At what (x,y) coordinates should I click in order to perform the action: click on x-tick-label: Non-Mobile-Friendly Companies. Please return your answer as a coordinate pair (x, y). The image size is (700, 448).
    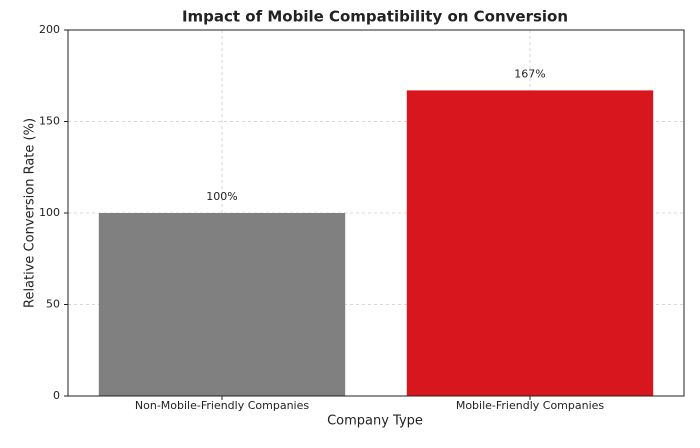
    Looking at the image, I should click on (222, 405).